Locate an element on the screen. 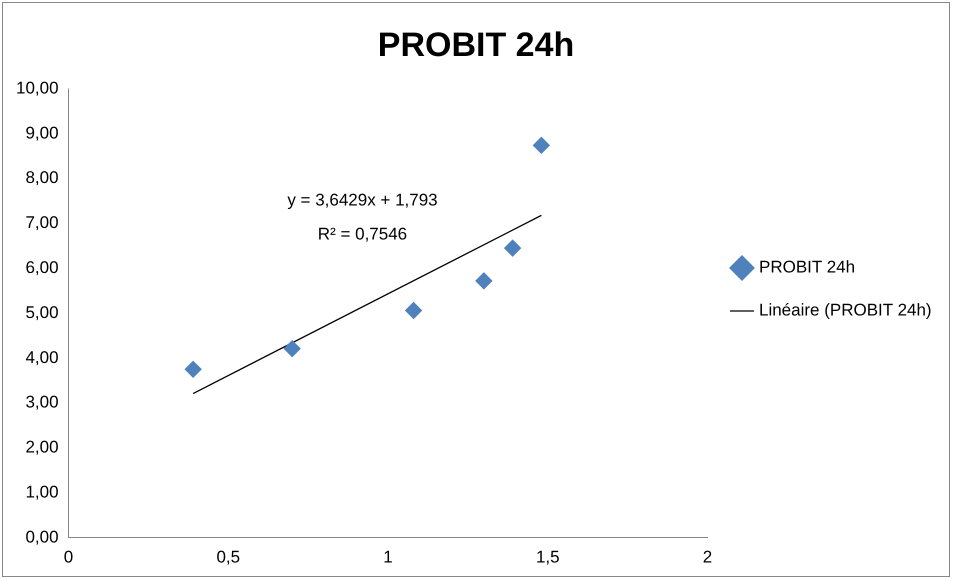 The width and height of the screenshot is (954, 581). y-tick-label: 0,00 is located at coordinates (42, 536).